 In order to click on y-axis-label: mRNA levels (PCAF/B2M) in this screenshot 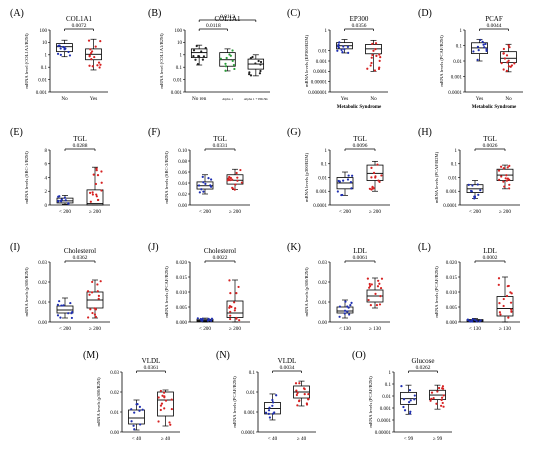, I will do `click(436, 292)`.